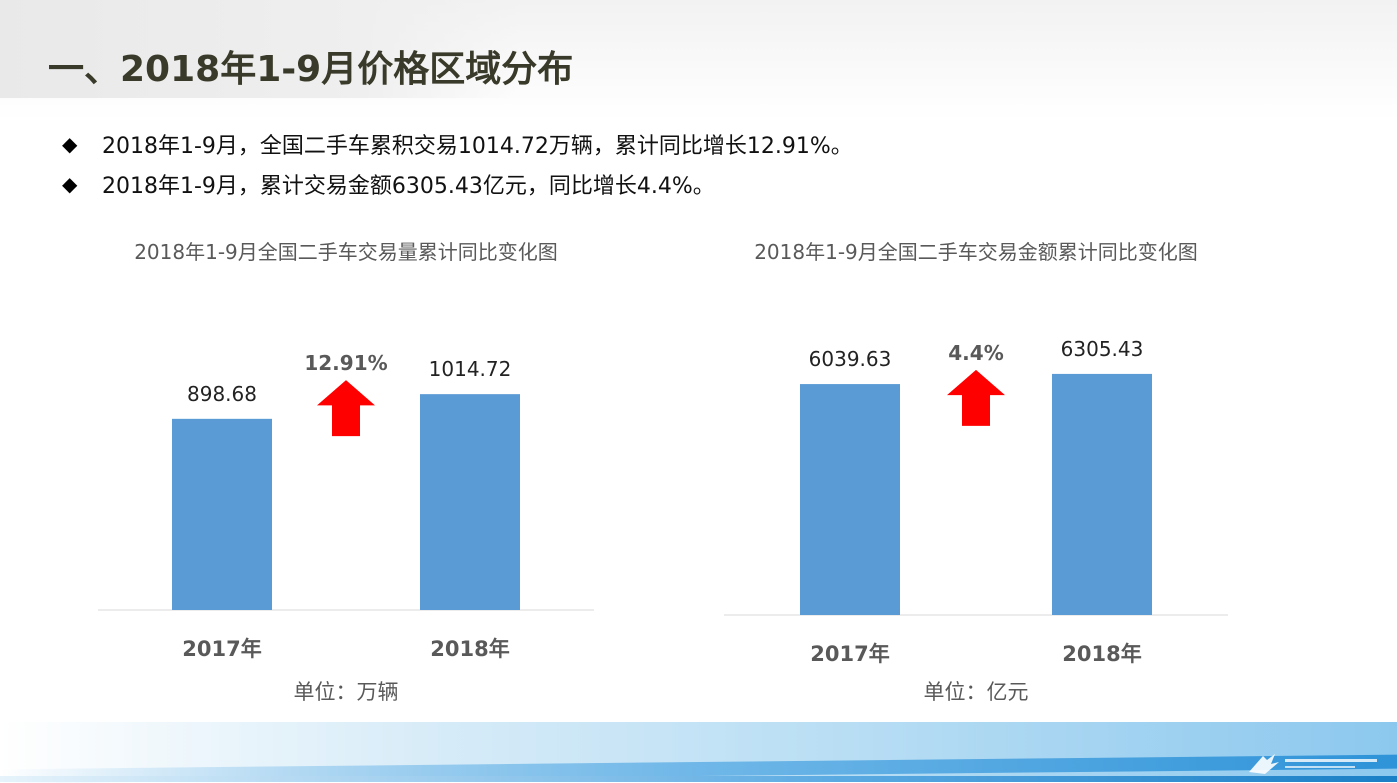 This screenshot has width=1397, height=783. Describe the element at coordinates (1102, 349) in the screenshot. I see `data-label: 6305.43` at that location.